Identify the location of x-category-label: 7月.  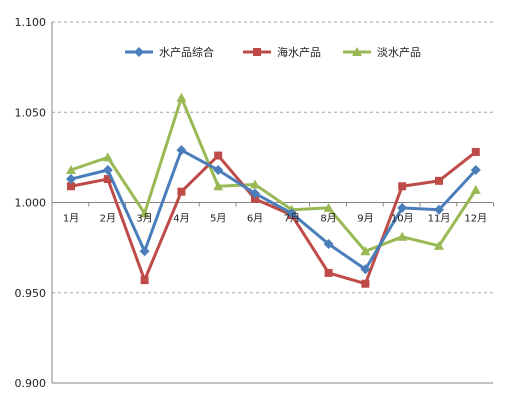
(292, 219).